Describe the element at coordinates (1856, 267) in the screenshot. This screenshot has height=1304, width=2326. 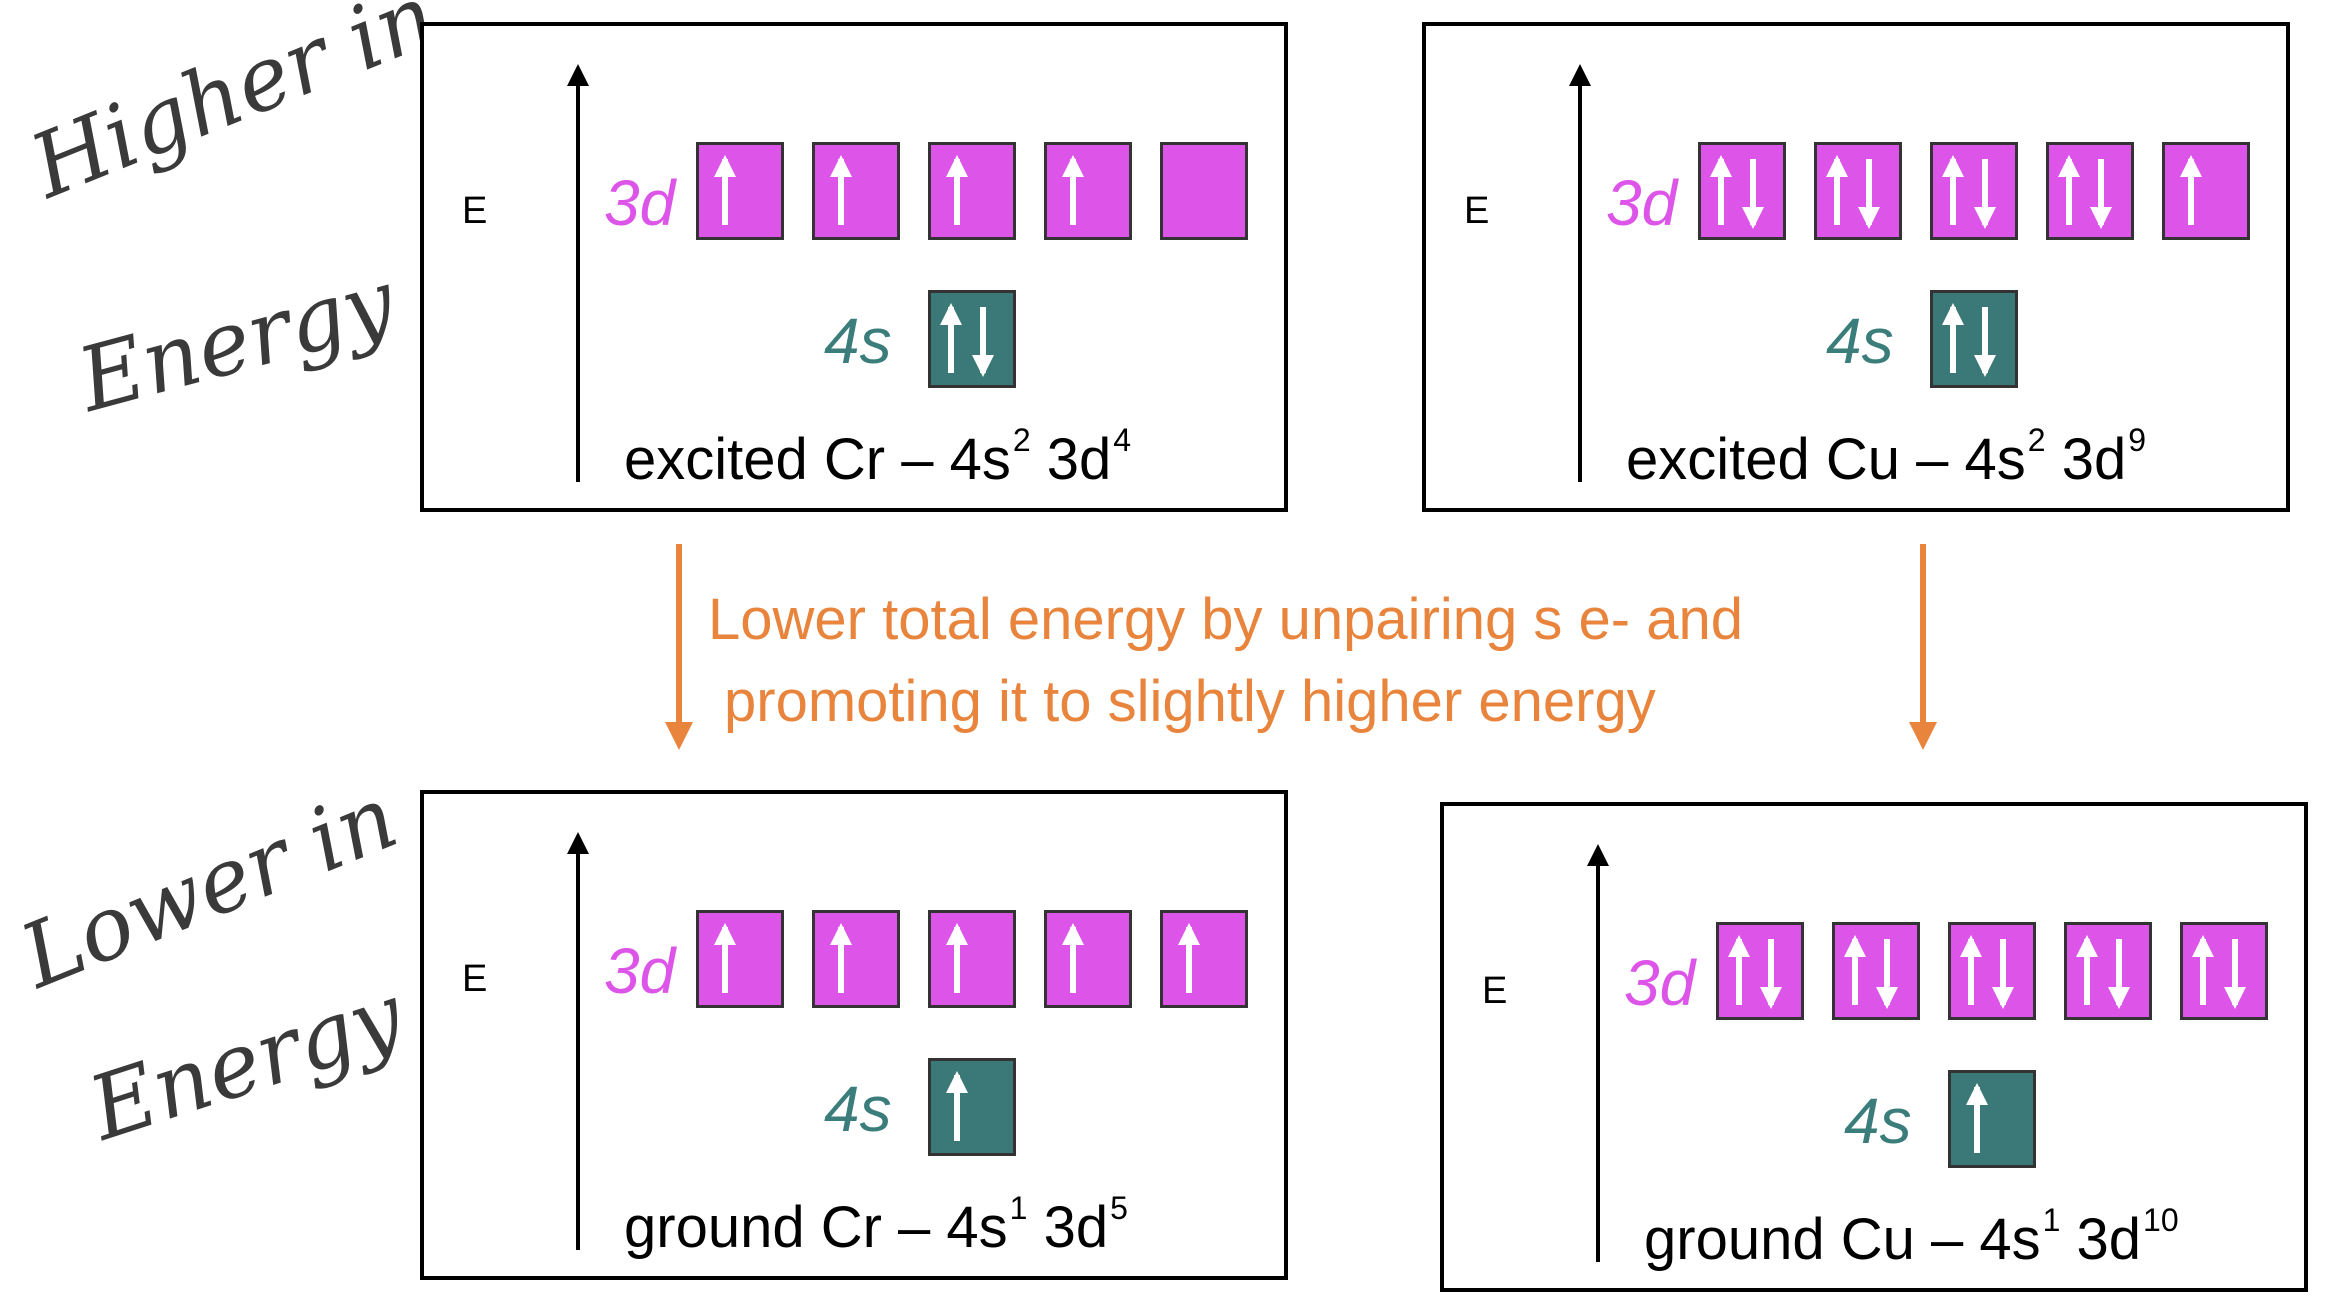
I see `panel-excited-cu: E 3d 4s excited Cu – 4s2 3d9` at that location.